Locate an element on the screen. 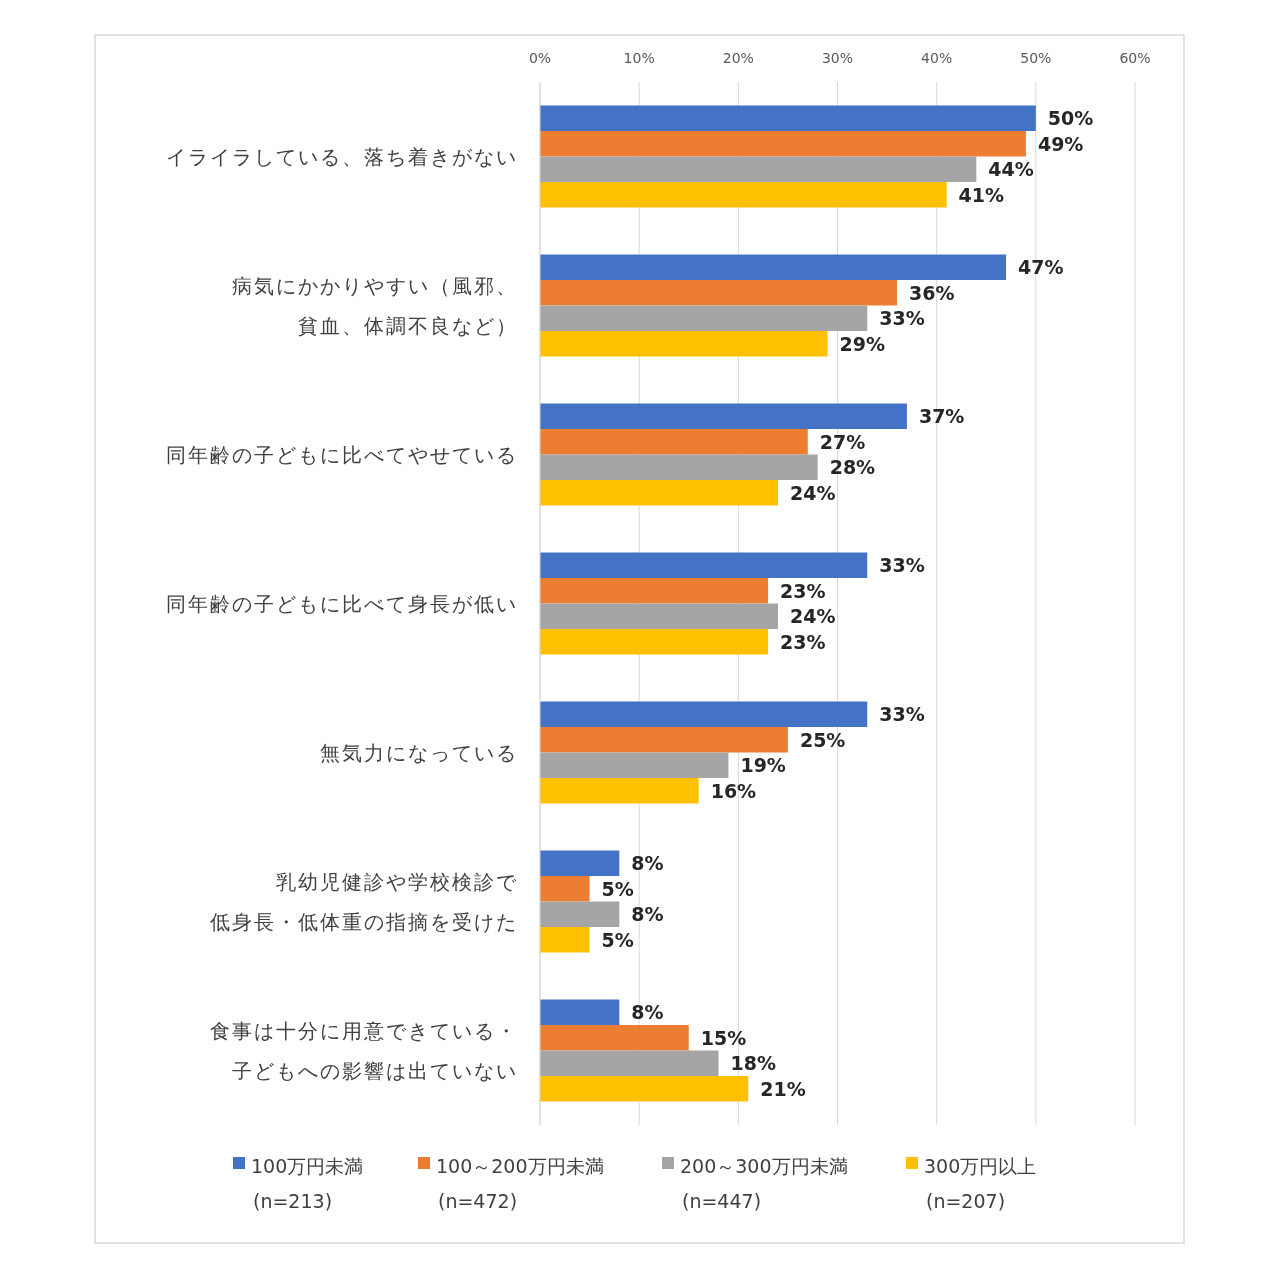  x-tick-label: 30% is located at coordinates (837, 58).